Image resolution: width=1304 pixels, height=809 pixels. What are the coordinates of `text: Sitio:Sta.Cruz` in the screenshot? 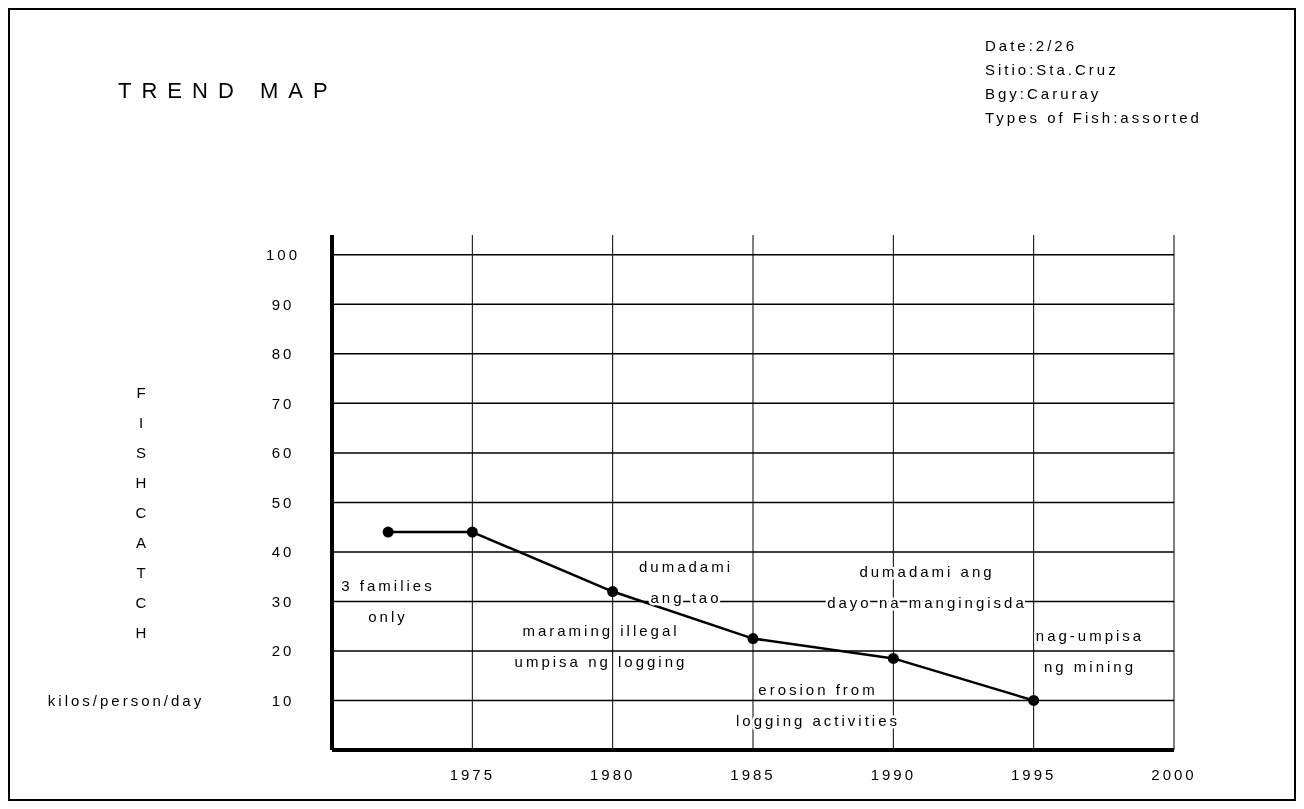 It's located at (1052, 70).